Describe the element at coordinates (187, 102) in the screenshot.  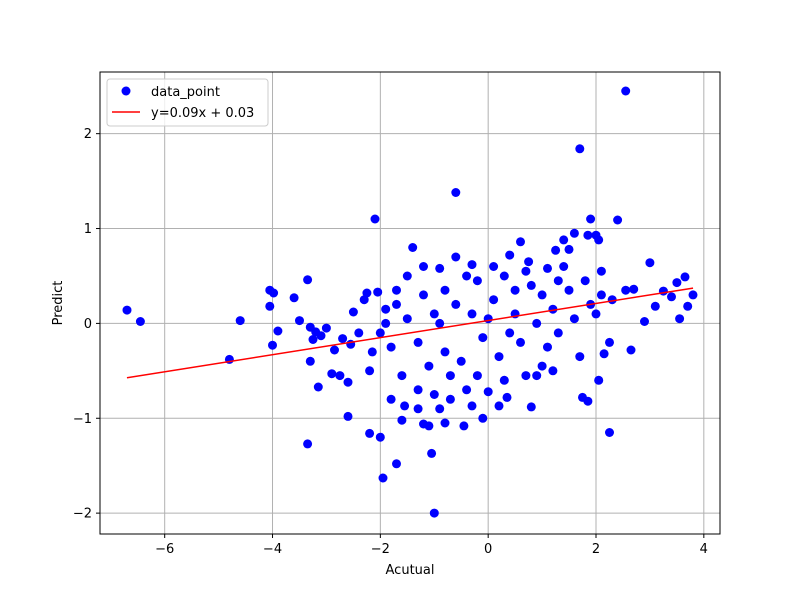
I see `legend: data_point y=0.09x + 0.03` at that location.